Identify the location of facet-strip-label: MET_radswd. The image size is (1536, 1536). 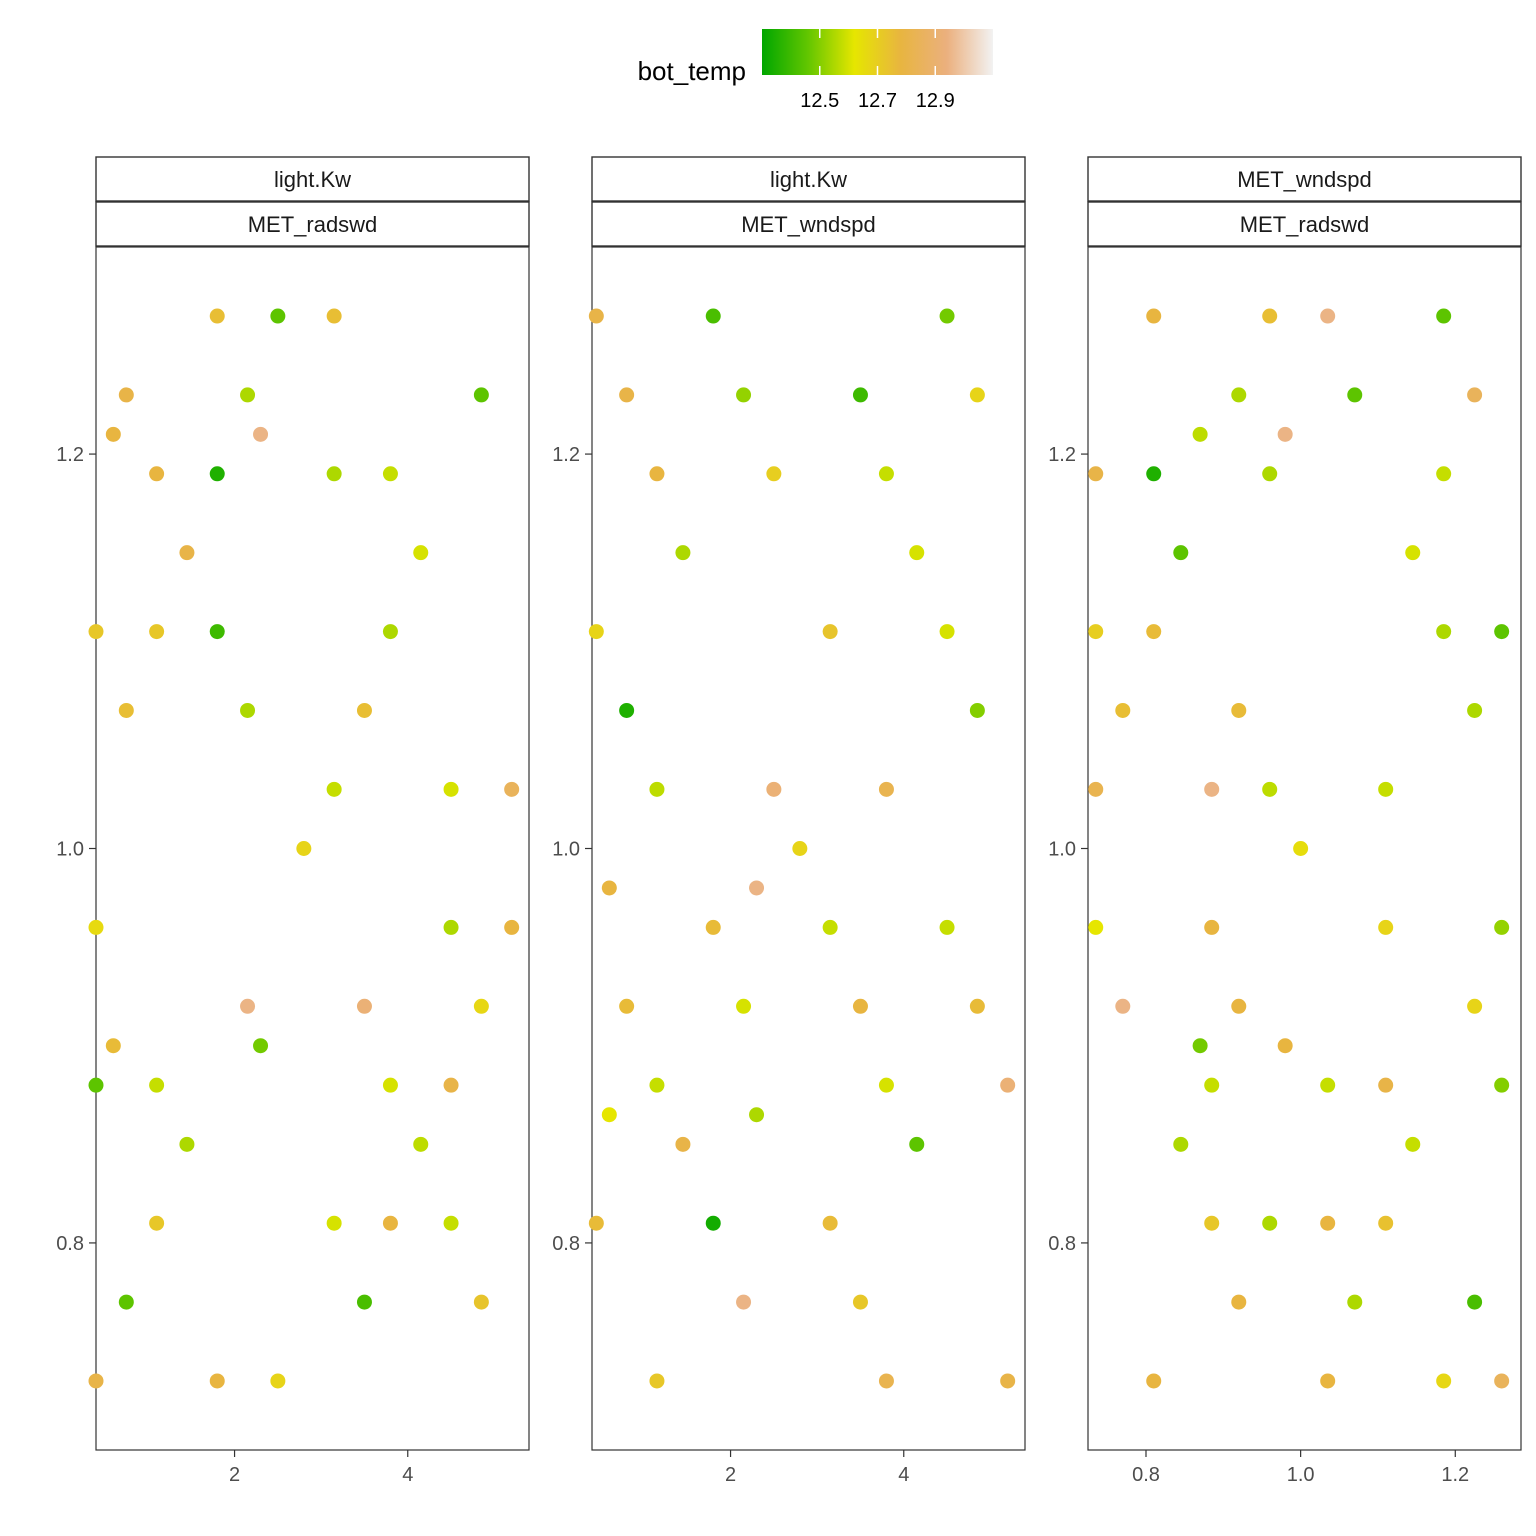
(313, 224).